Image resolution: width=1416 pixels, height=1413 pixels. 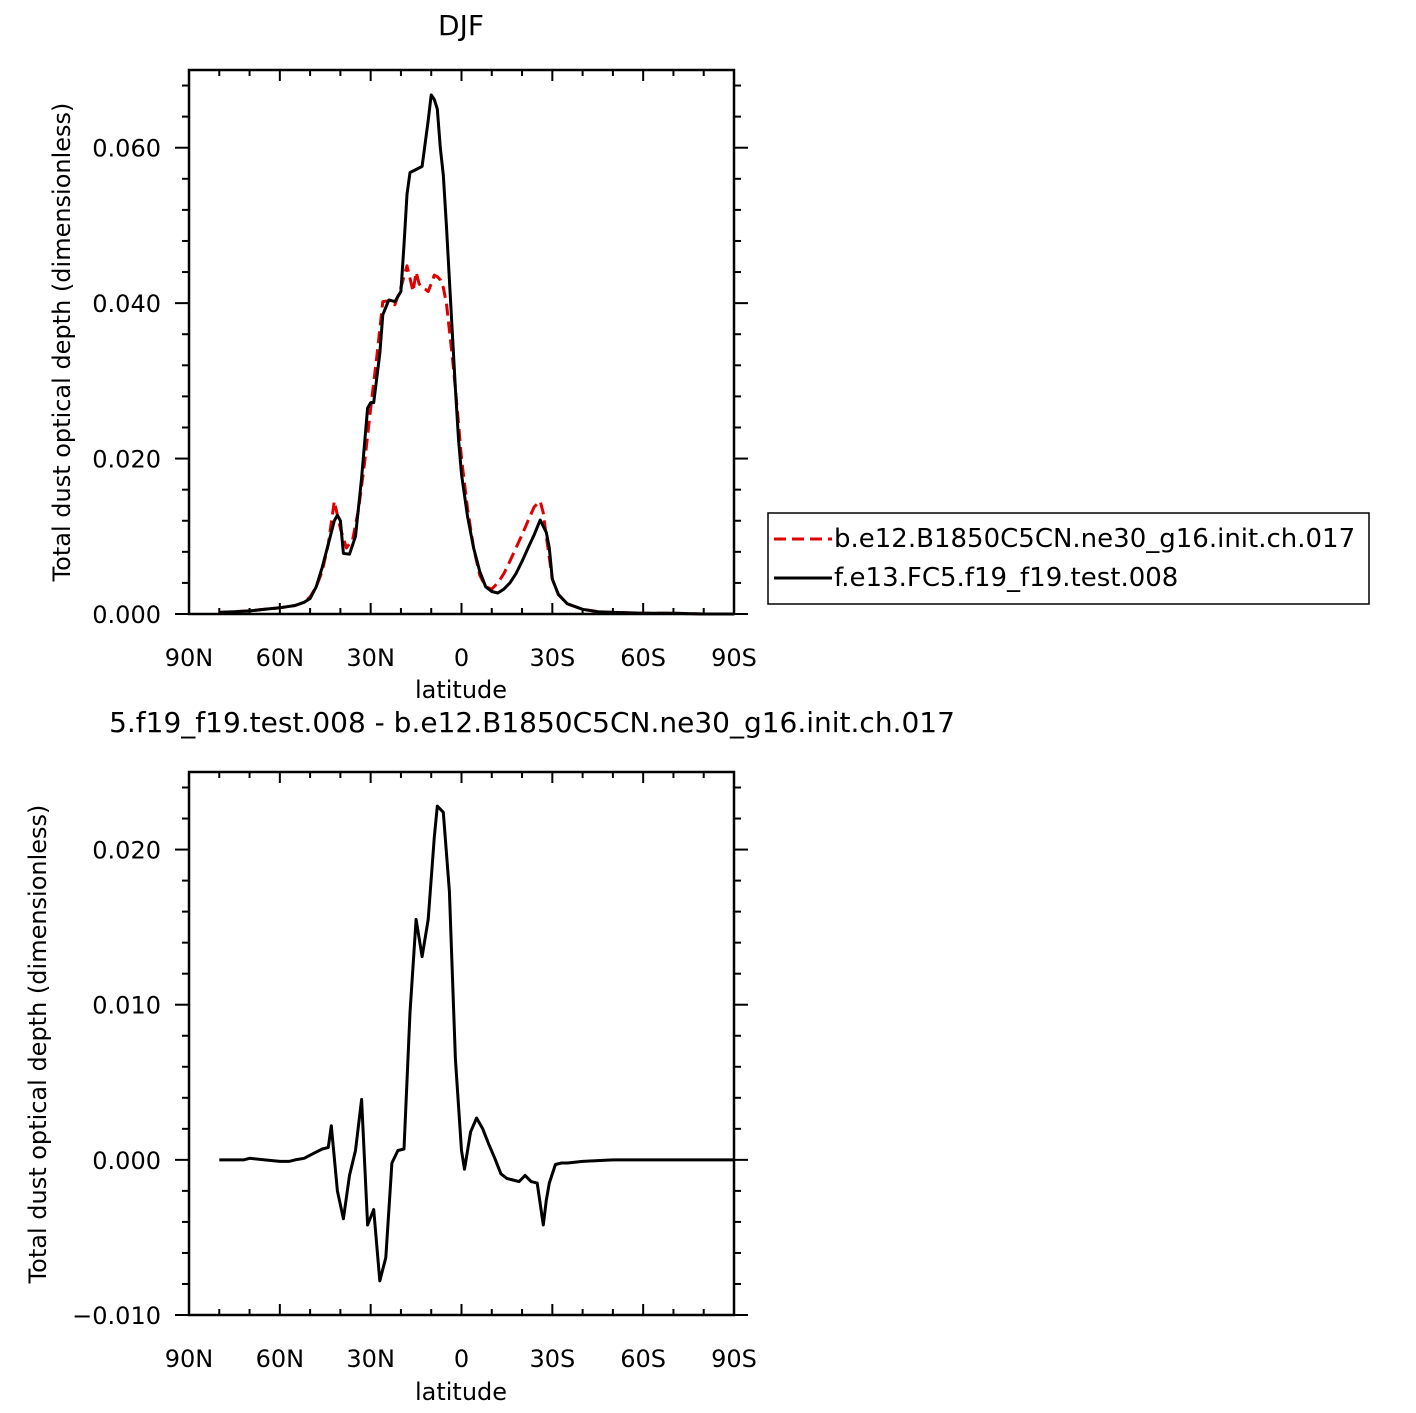 I want to click on legend-entry-1: f.e13.FC5.f19_f19.test.008, so click(x=1006, y=578).